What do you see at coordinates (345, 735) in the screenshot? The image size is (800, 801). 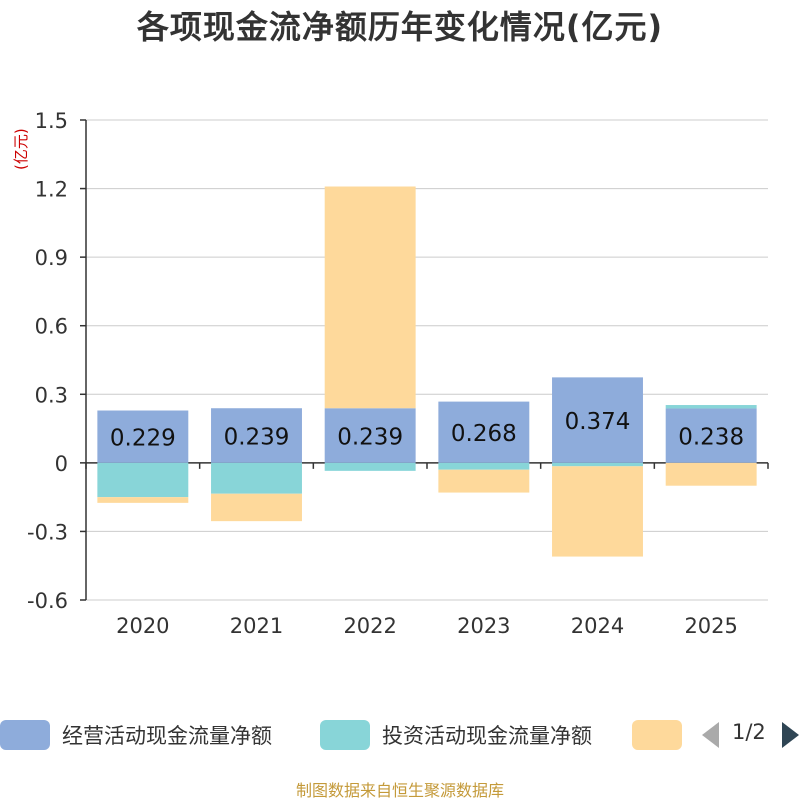 I see `legend-swatch-investing` at bounding box center [345, 735].